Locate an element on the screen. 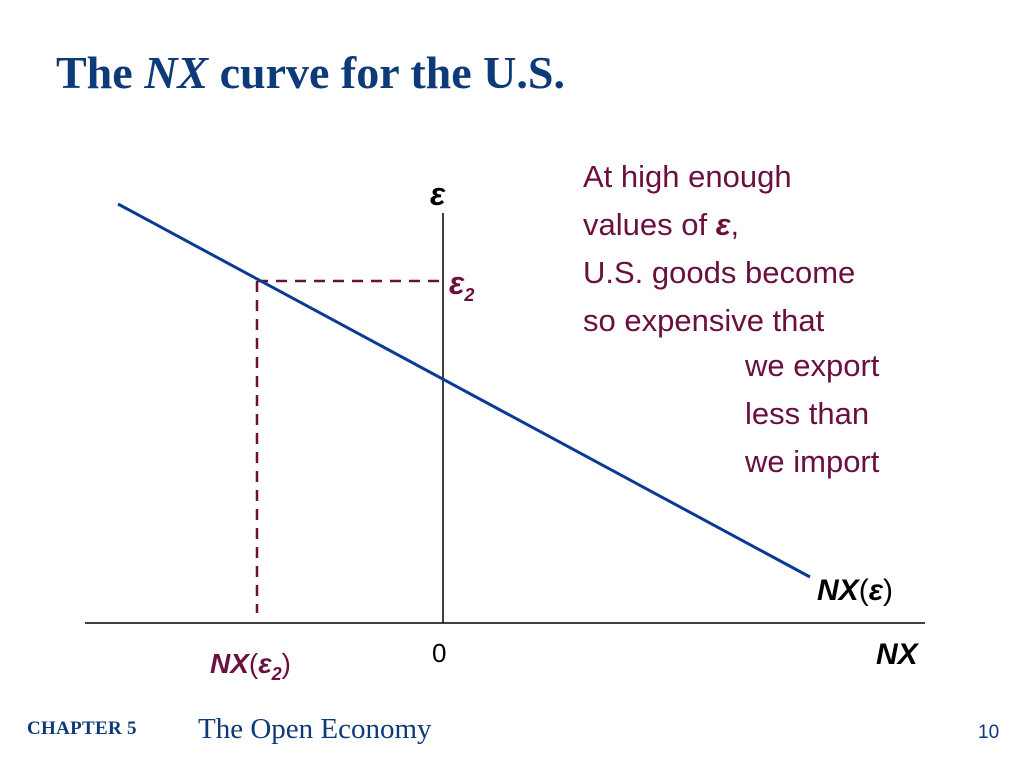  nx-curve-label: NX(ε) is located at coordinates (855, 590).